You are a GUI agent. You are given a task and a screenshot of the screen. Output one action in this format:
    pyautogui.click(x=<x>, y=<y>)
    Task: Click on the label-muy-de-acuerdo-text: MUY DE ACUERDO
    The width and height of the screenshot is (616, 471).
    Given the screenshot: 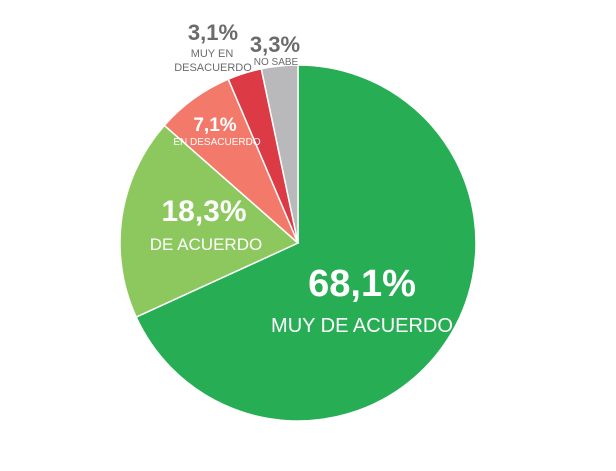 What is the action you would take?
    pyautogui.click(x=362, y=326)
    